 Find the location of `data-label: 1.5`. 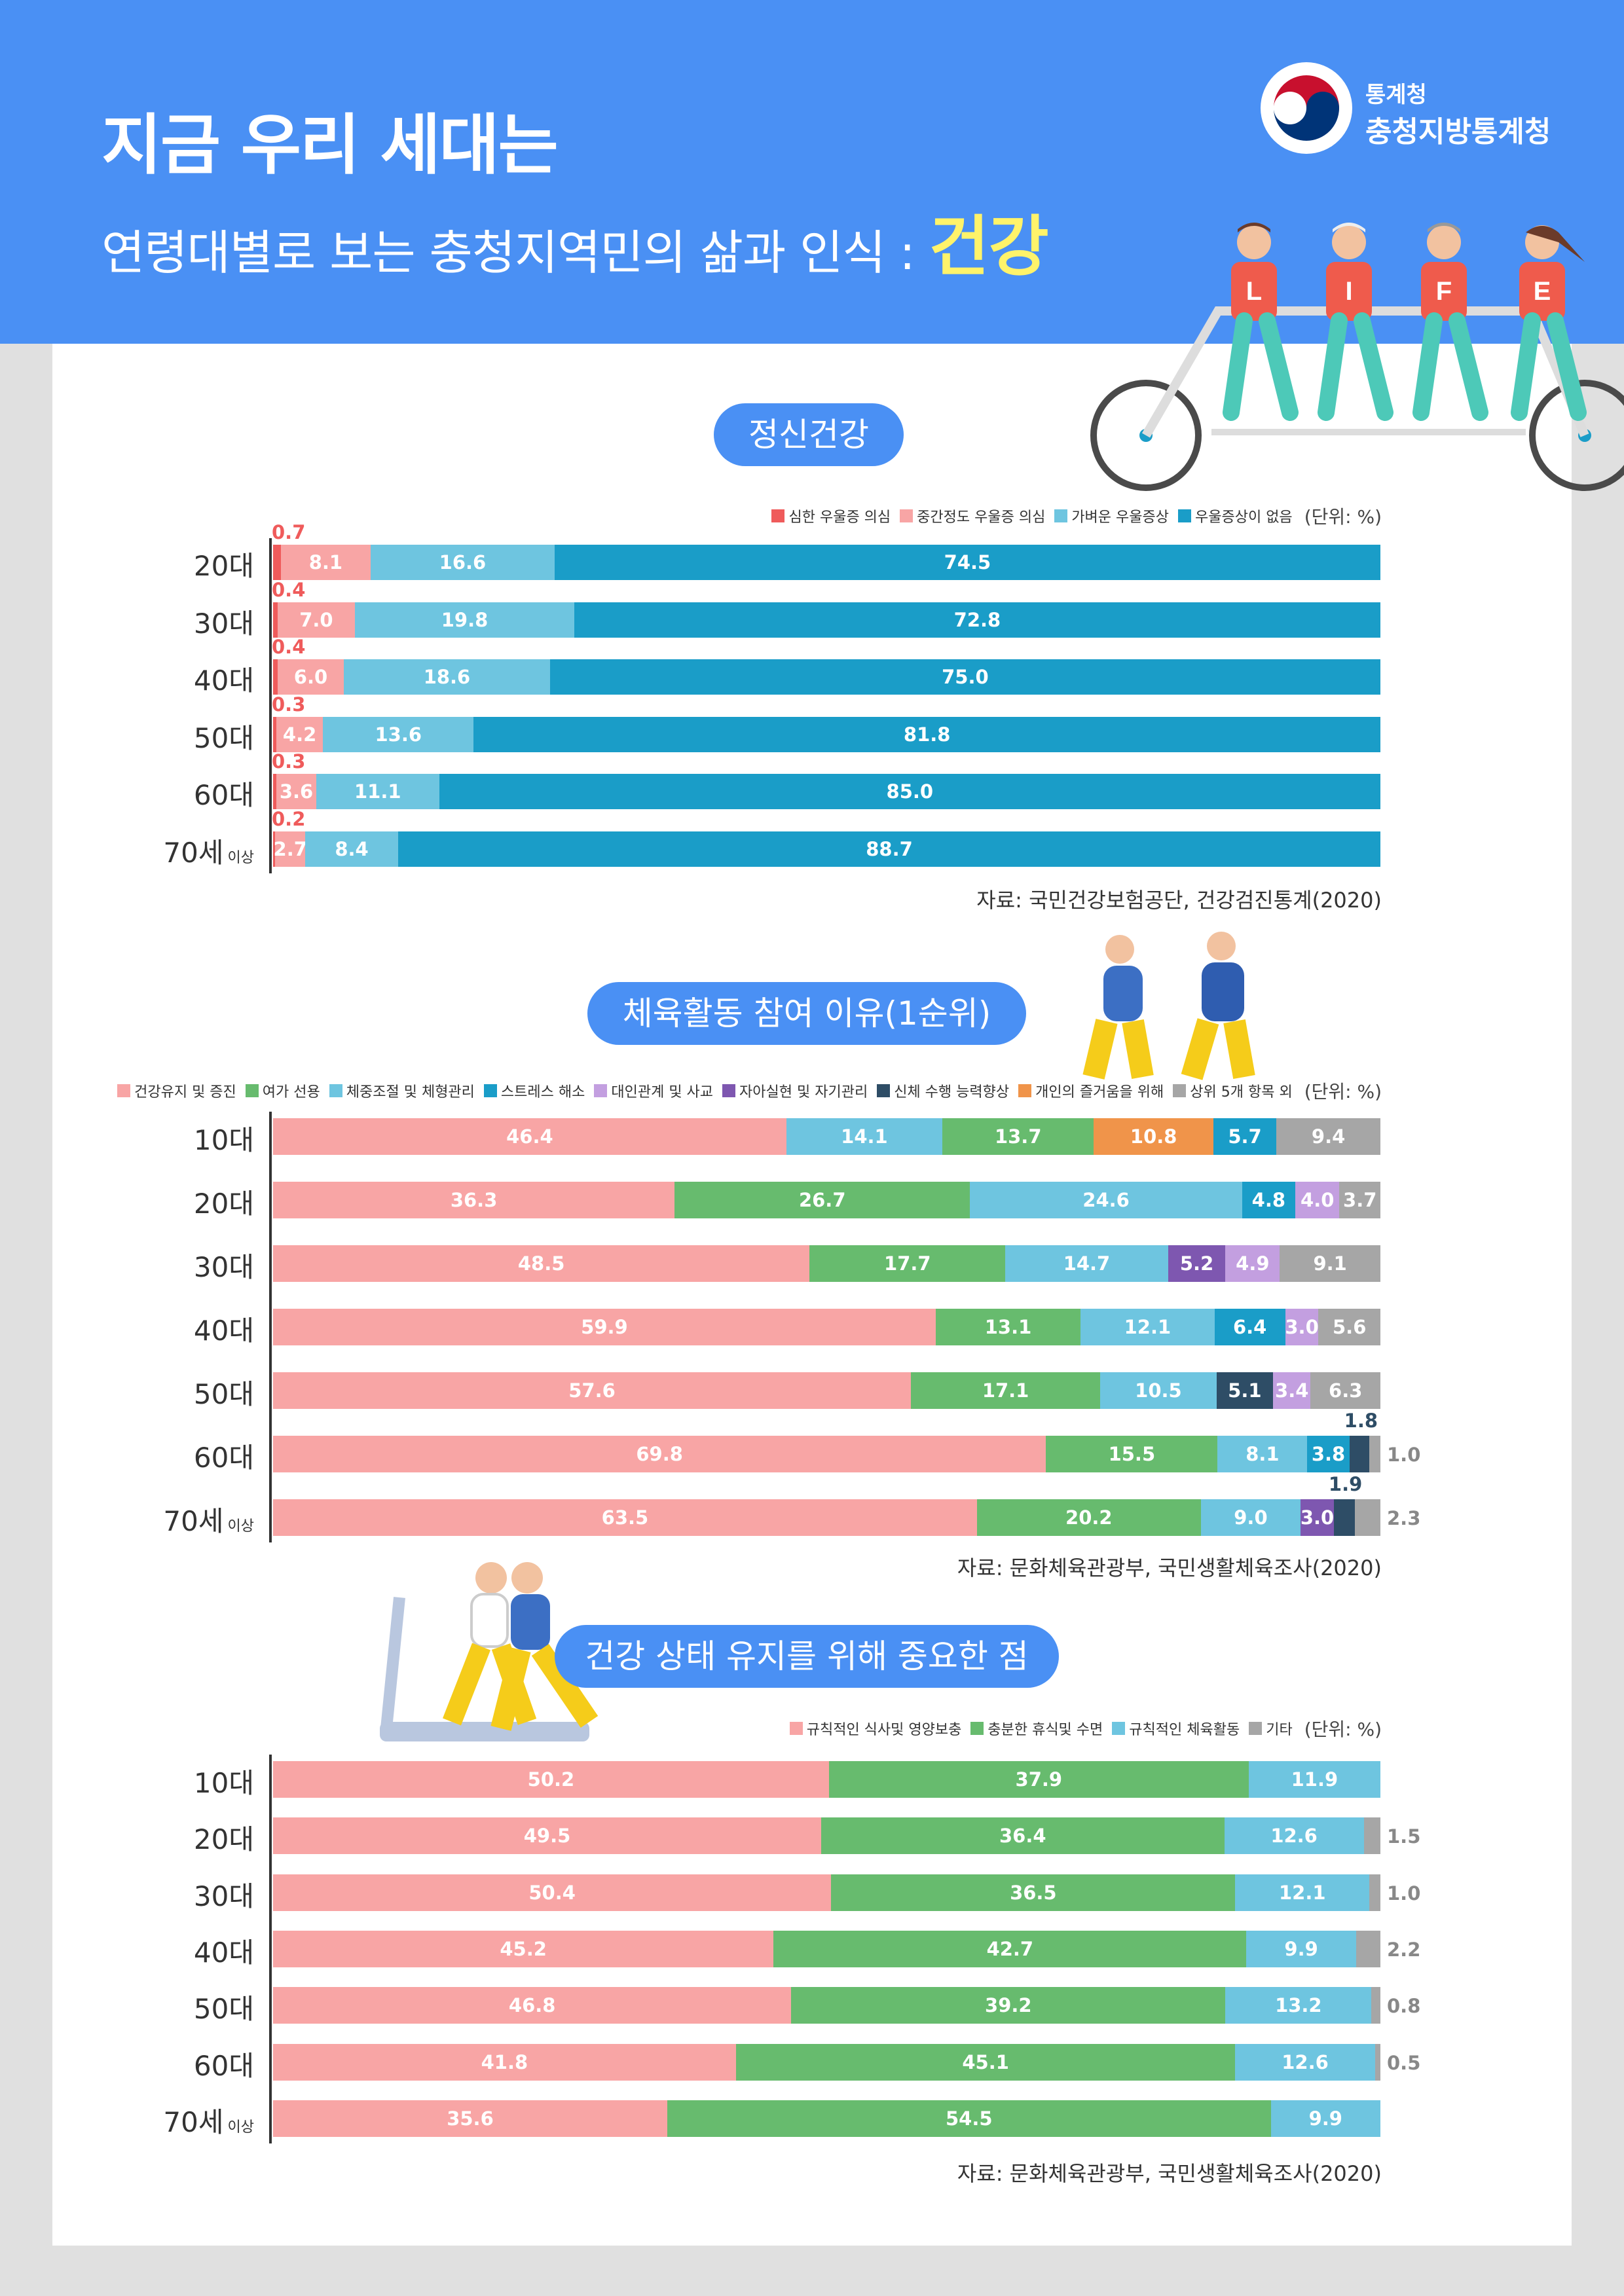

data-label: 1.5 is located at coordinates (1404, 1836).